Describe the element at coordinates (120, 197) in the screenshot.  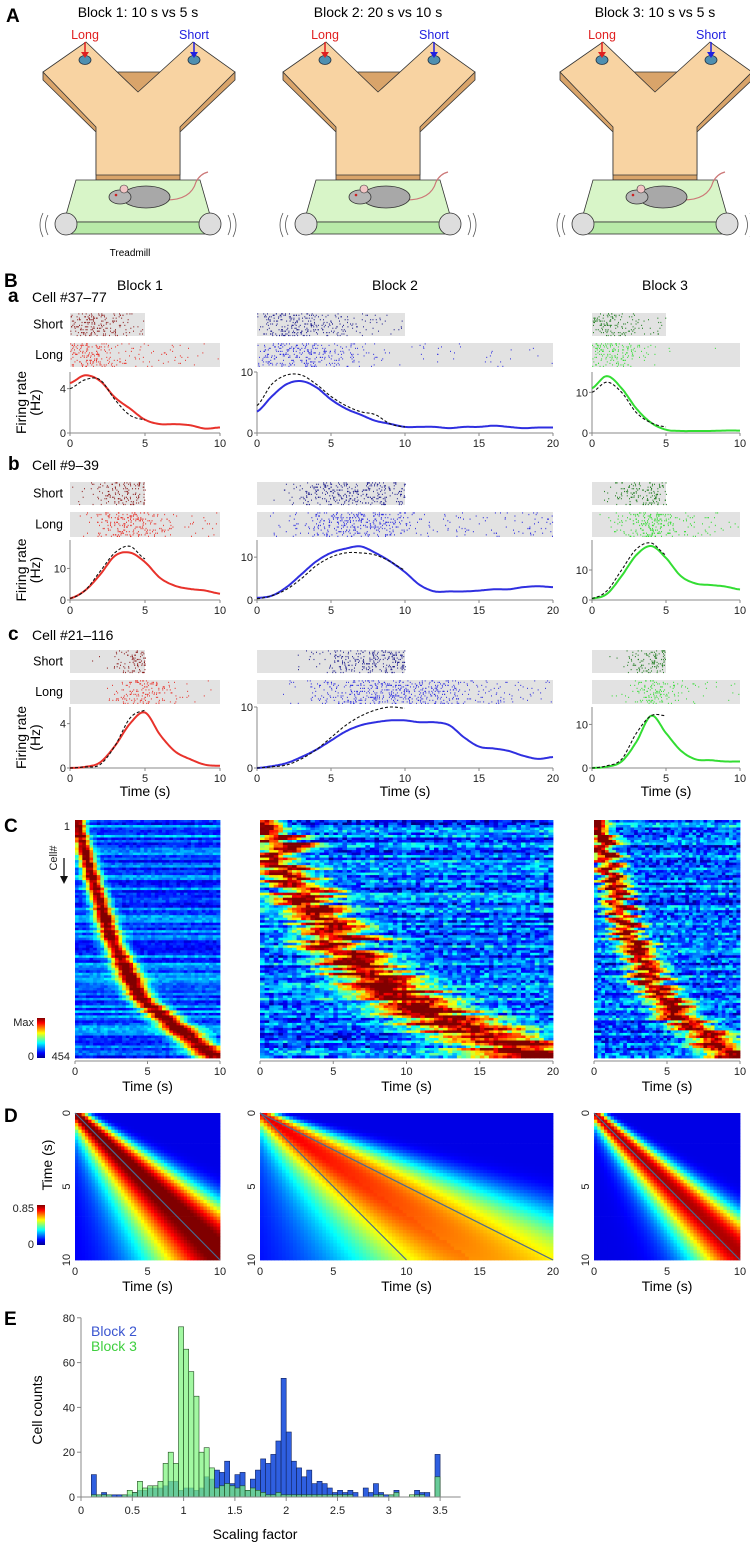
I see `mouse-head-icon` at that location.